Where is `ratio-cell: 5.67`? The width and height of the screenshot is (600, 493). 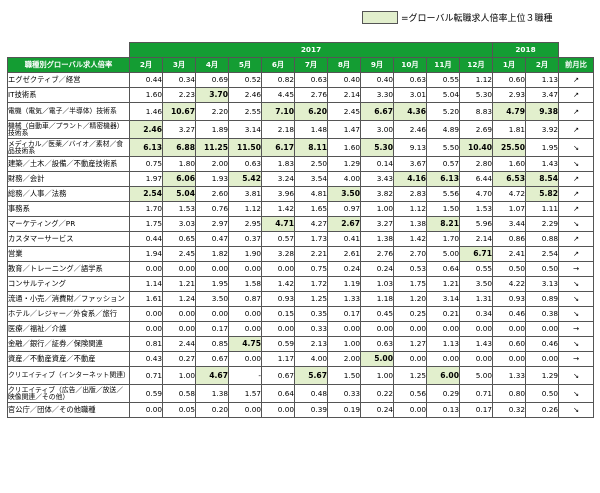
ratio-cell: 5.67 is located at coordinates (311, 375).